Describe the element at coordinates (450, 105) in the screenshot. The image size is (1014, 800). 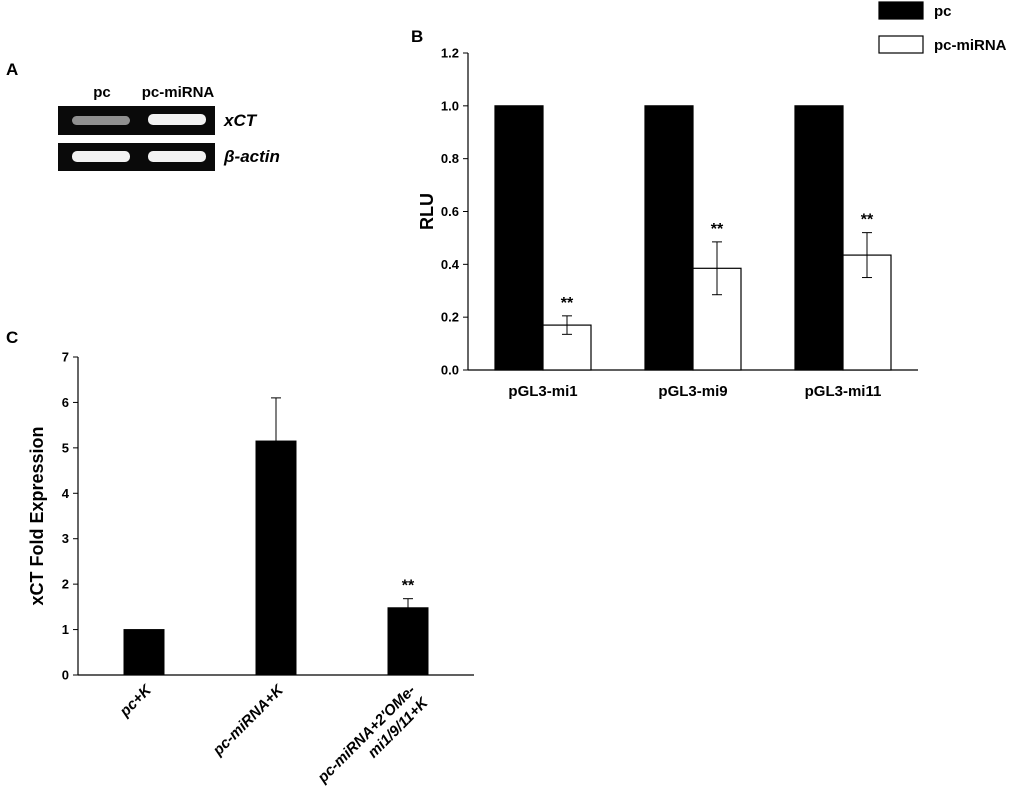
I see `chart-b-y-tick-label: 1.0` at that location.